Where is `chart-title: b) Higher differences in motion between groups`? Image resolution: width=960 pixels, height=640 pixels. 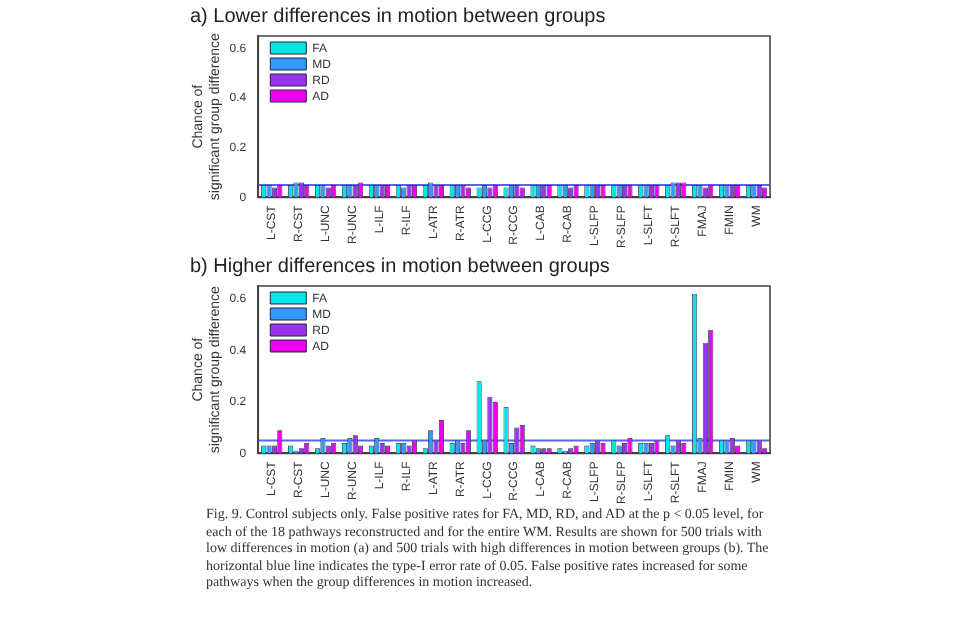
chart-title: b) Higher differences in motion between groups is located at coordinates (400, 266).